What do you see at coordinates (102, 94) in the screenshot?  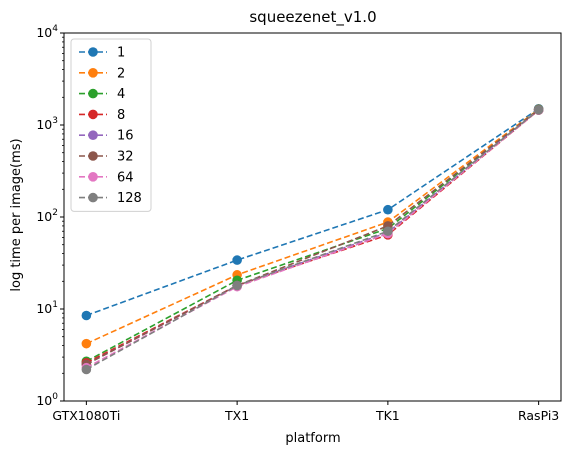 I see `legend-item-4: 4` at bounding box center [102, 94].